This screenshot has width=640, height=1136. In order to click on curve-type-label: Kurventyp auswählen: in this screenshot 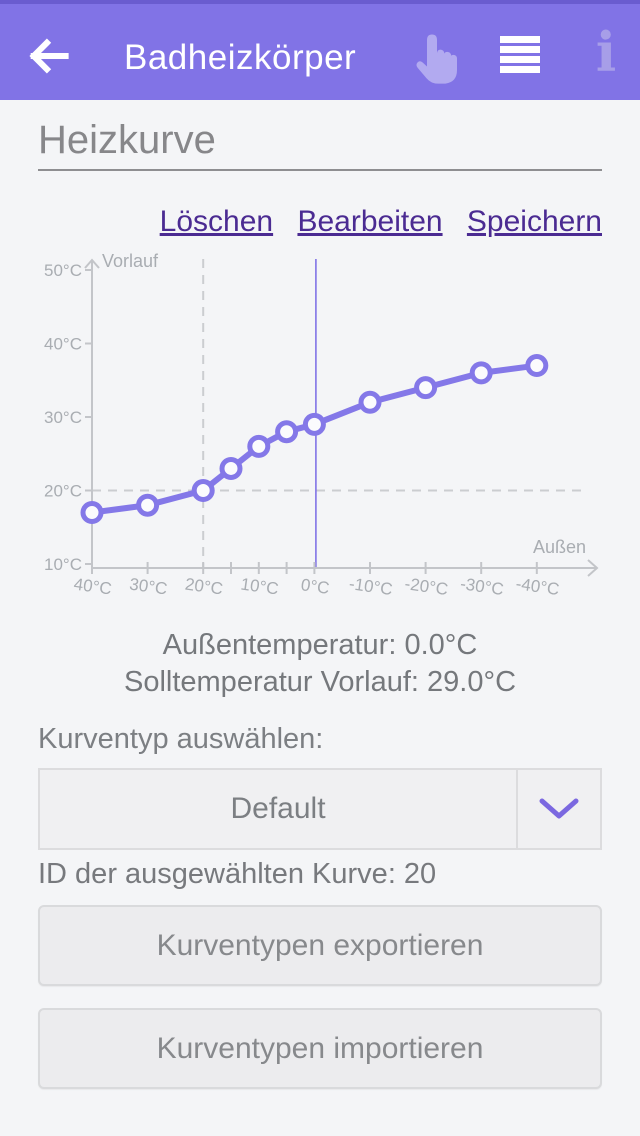, I will do `click(181, 739)`.